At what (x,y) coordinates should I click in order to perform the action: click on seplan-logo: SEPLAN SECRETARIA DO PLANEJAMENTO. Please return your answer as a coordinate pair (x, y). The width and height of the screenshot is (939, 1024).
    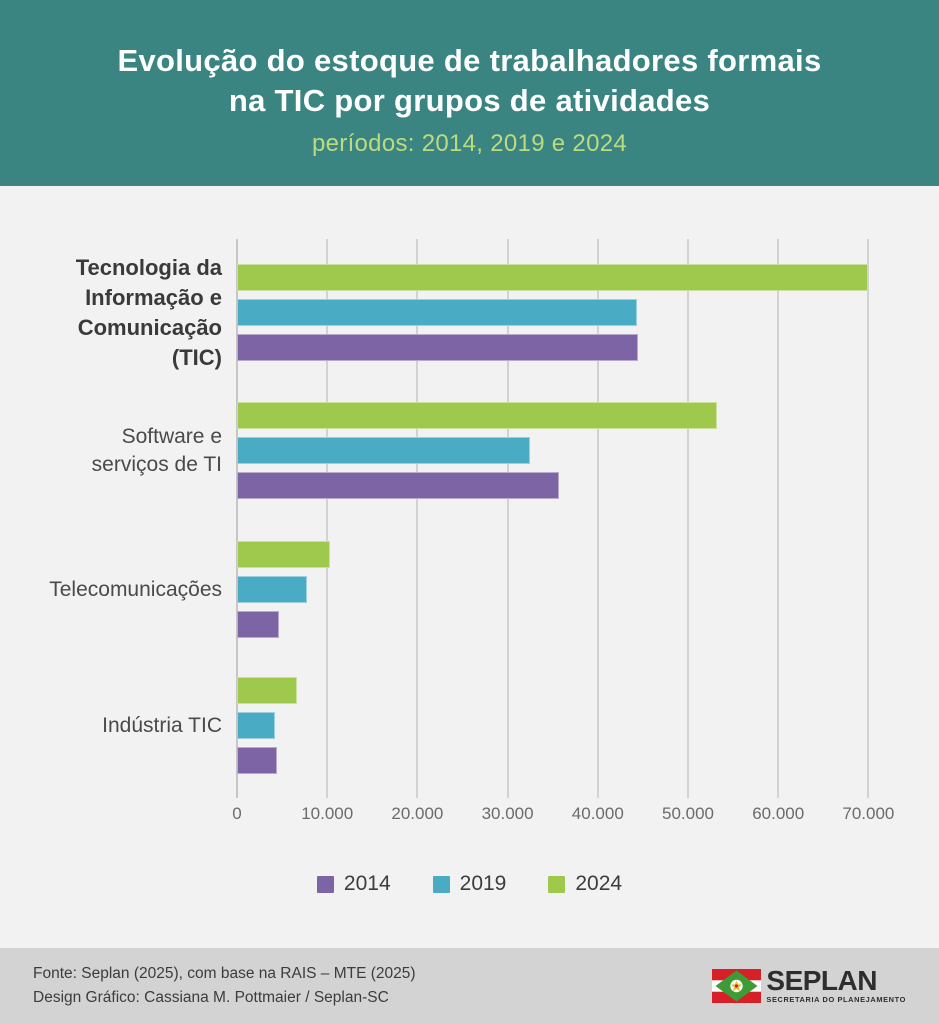
    Looking at the image, I should click on (809, 985).